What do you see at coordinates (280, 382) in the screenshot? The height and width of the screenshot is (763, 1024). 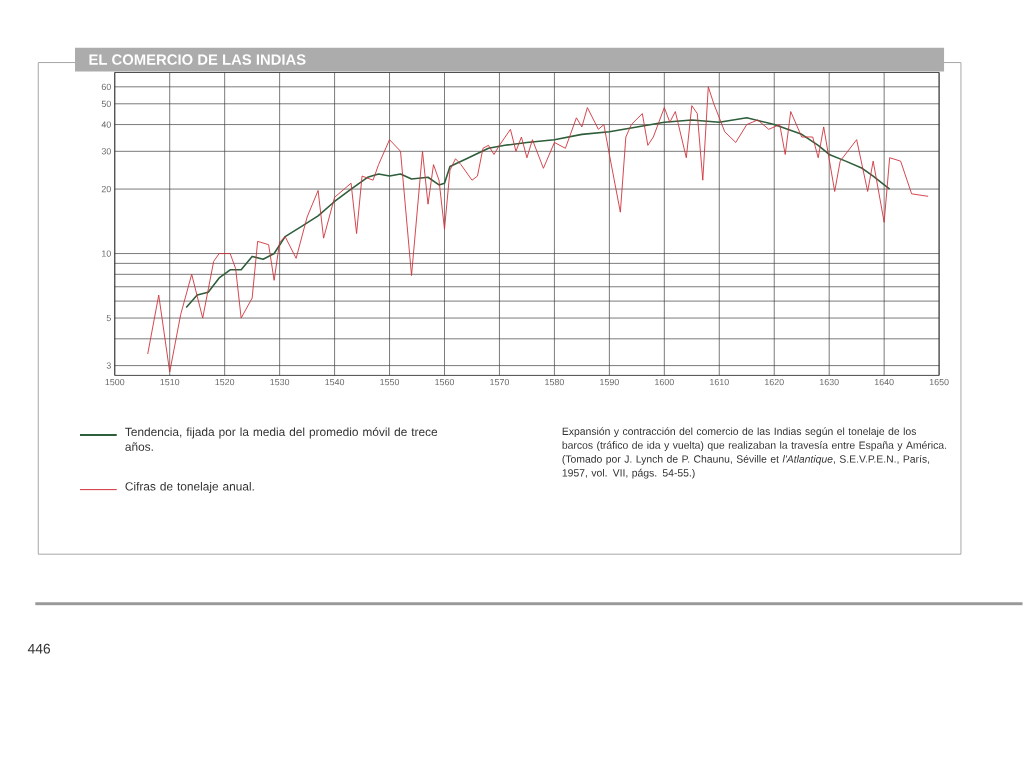 I see `x-tick-label: 1530` at bounding box center [280, 382].